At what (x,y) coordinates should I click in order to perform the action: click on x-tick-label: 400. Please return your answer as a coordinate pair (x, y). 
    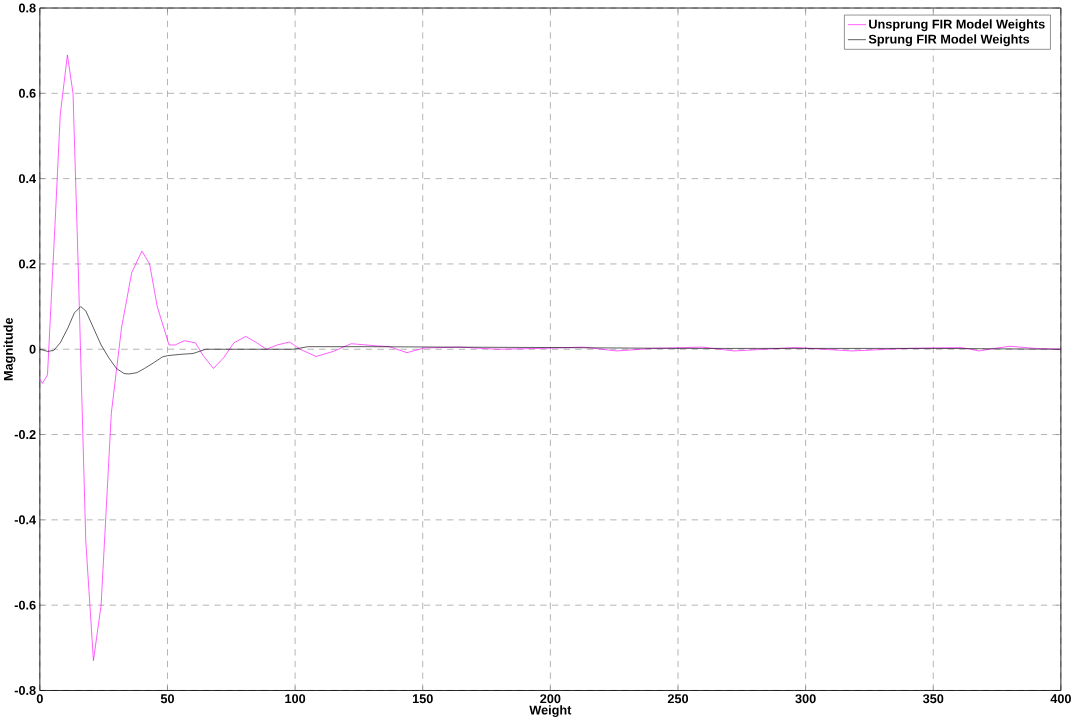
    Looking at the image, I should click on (1060, 699).